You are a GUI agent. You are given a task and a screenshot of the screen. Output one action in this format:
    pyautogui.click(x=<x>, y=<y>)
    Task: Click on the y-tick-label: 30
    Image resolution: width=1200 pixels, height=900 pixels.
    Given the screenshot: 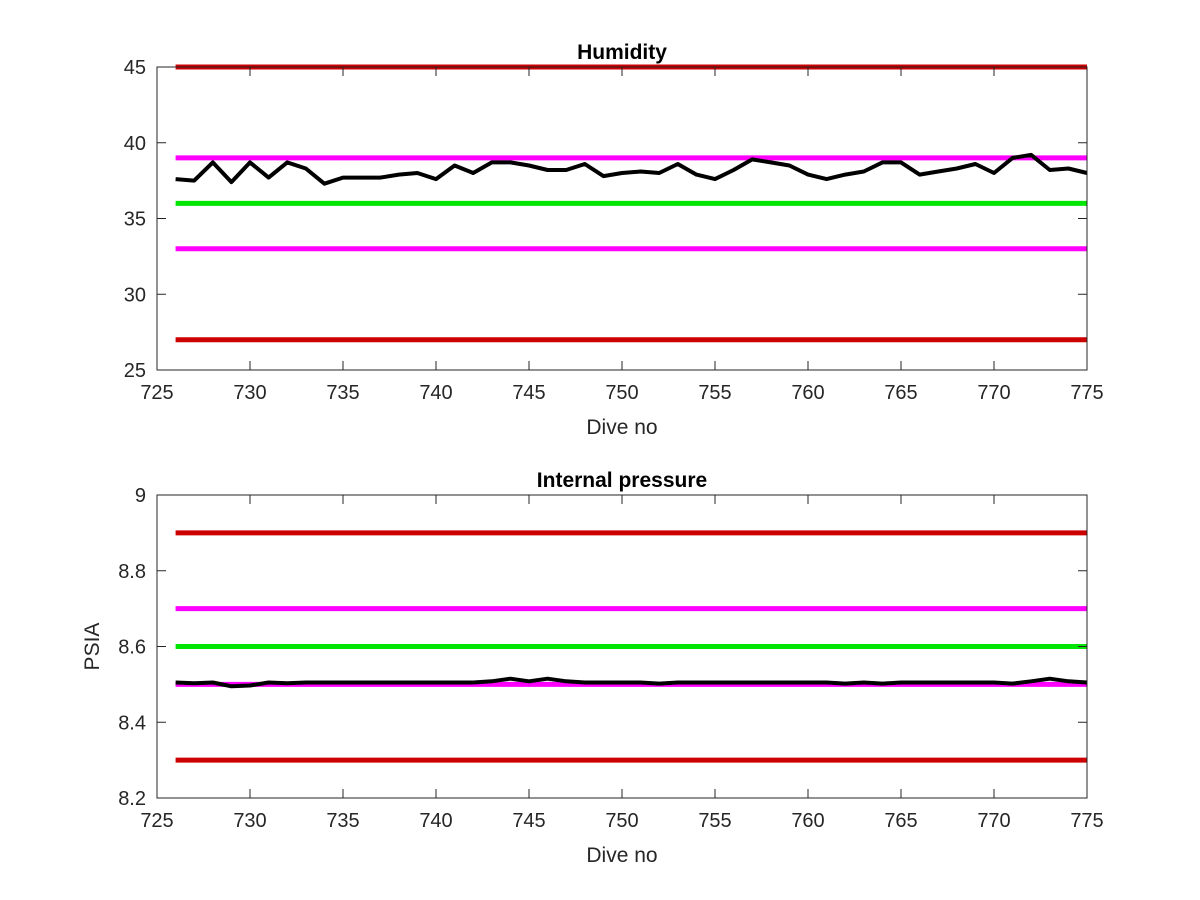 What is the action you would take?
    pyautogui.click(x=135, y=295)
    